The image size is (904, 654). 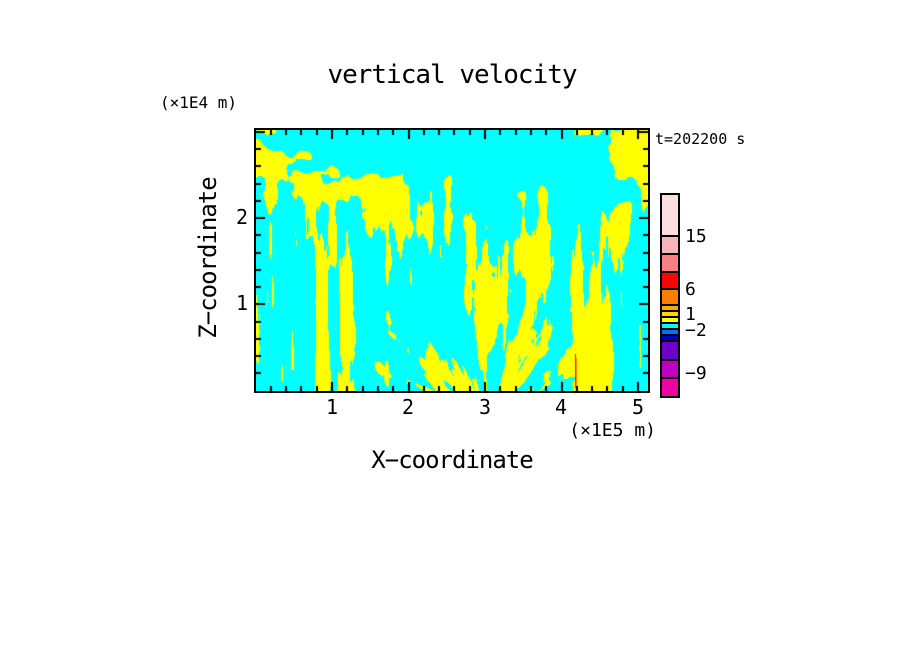 What do you see at coordinates (561, 407) in the screenshot?
I see `x-tick-label-4: 4` at bounding box center [561, 407].